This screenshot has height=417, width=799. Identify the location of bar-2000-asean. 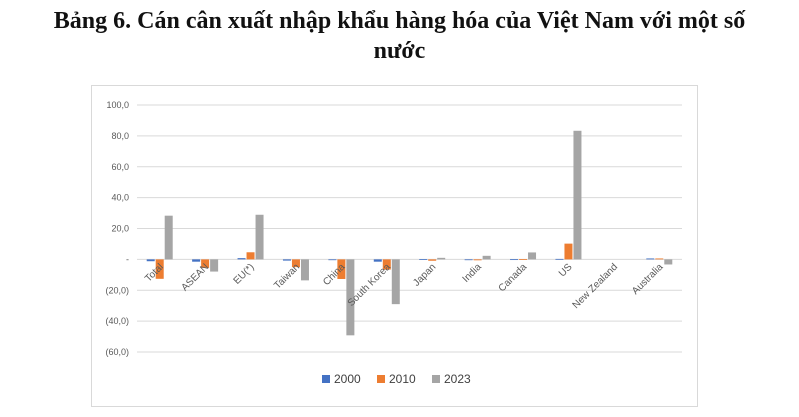
(196, 260).